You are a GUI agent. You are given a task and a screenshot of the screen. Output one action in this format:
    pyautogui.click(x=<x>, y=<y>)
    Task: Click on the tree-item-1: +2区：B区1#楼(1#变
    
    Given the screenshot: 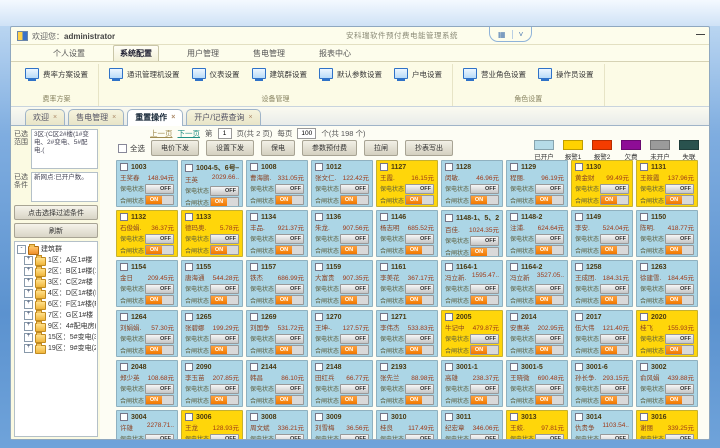 What is the action you would take?
    pyautogui.click(x=56, y=271)
    